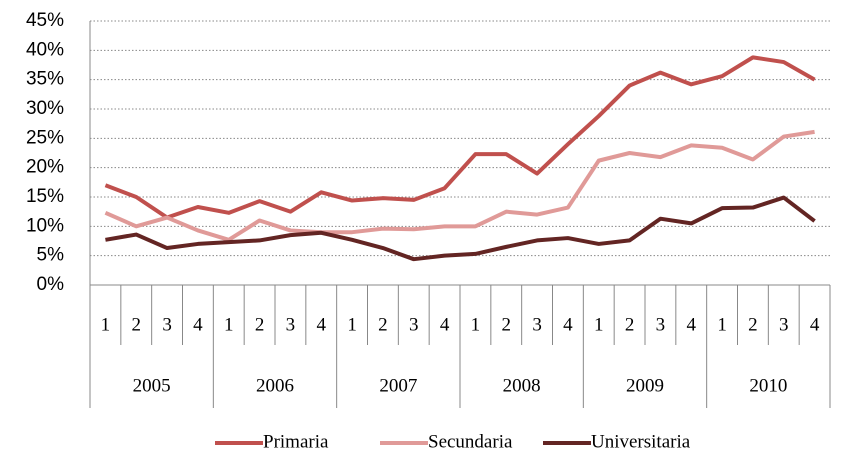  What do you see at coordinates (45, 20) in the screenshot?
I see `y-tick-label: 45%` at bounding box center [45, 20].